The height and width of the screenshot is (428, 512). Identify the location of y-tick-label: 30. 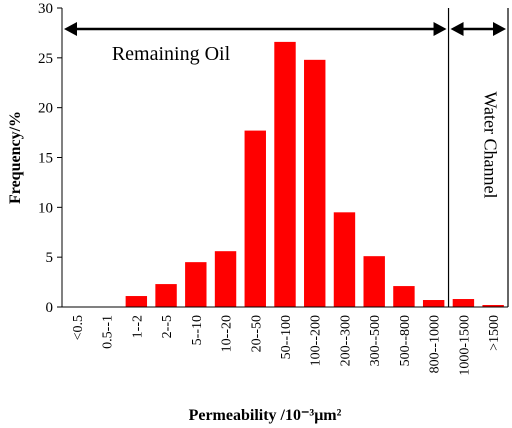
(45, 9).